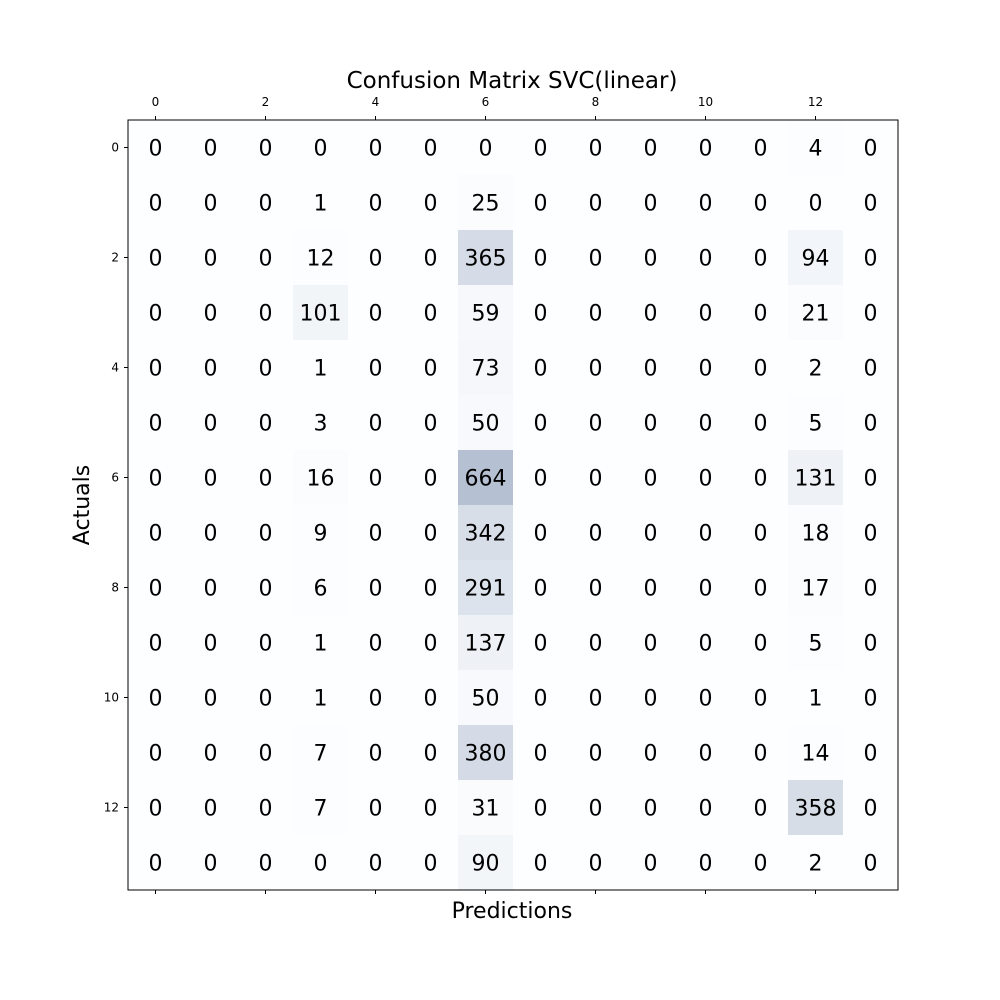 This screenshot has width=1000, height=1000. Describe the element at coordinates (761, 478) in the screenshot. I see `heatmap-cell-r6-c11` at that location.